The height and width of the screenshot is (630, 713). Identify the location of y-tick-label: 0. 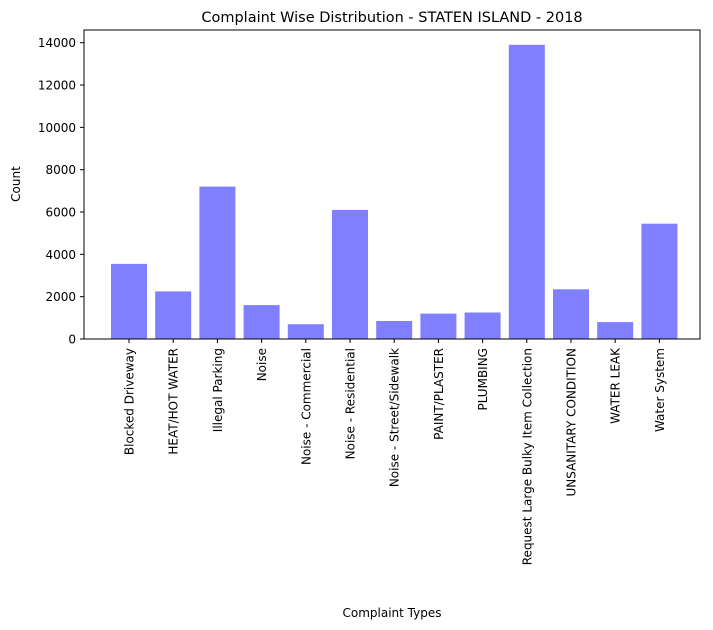
(72, 340).